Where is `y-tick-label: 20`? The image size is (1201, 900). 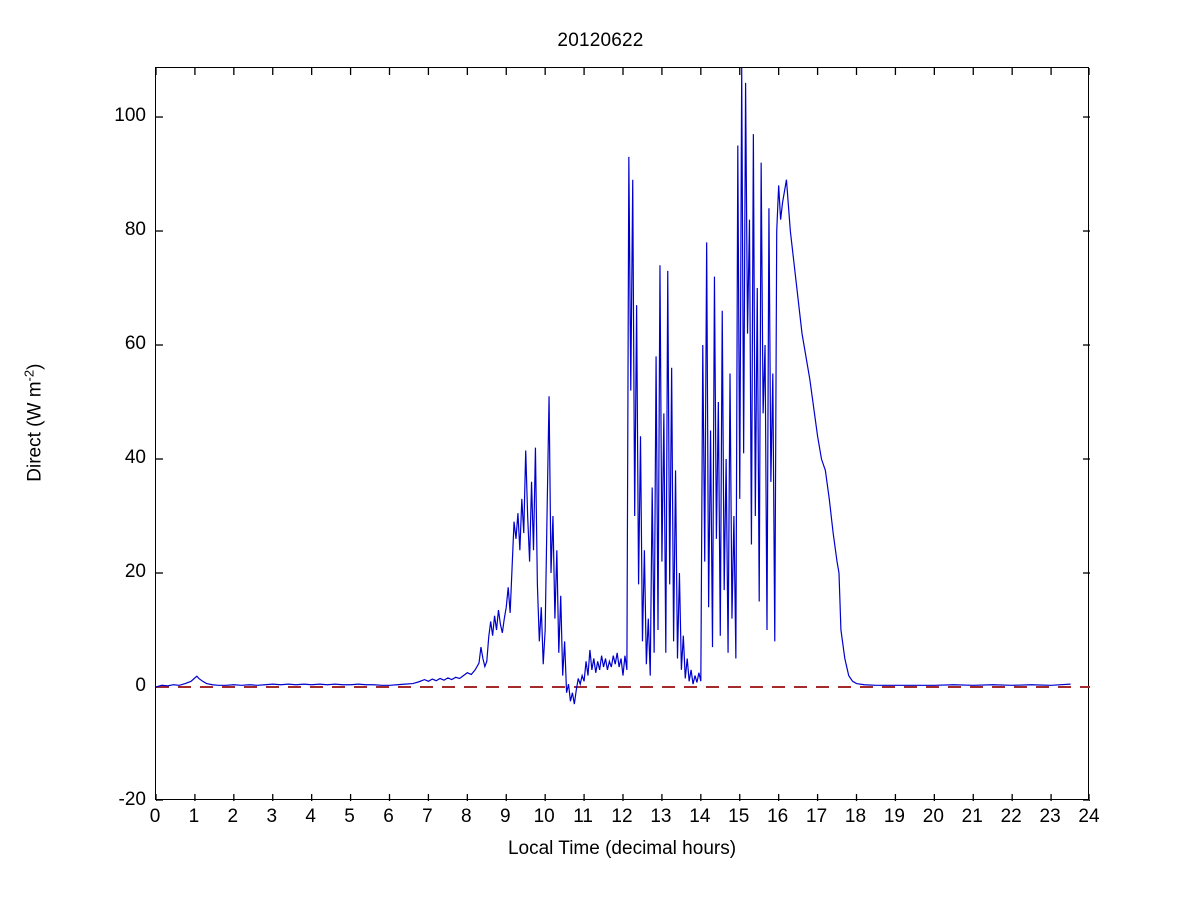
y-tick-label: 20 is located at coordinates (135, 571).